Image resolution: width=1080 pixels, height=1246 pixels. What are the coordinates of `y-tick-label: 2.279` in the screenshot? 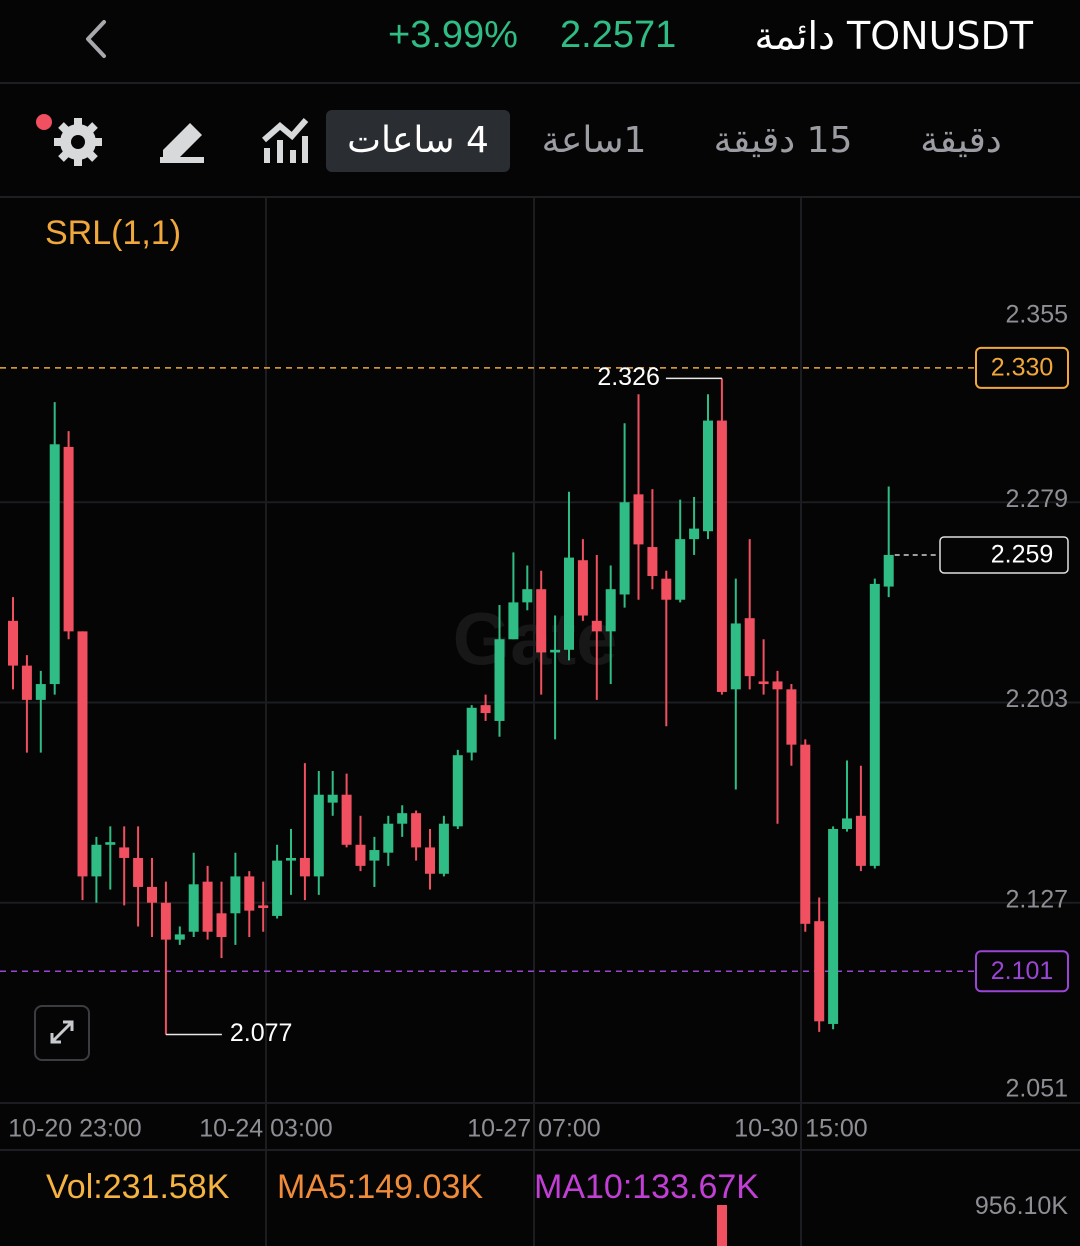 It's located at (1036, 499).